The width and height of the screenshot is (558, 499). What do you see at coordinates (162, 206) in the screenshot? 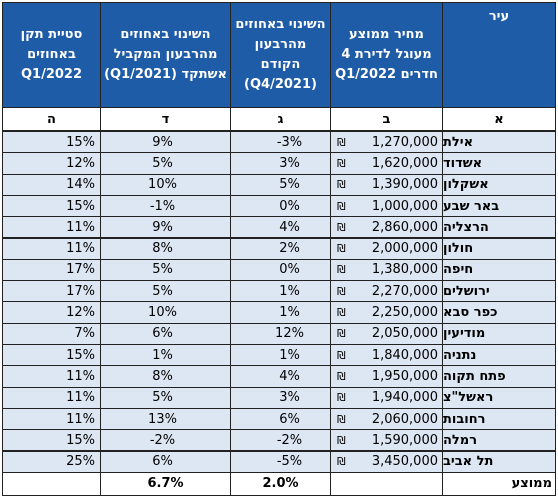
I see `percent: -1%` at bounding box center [162, 206].